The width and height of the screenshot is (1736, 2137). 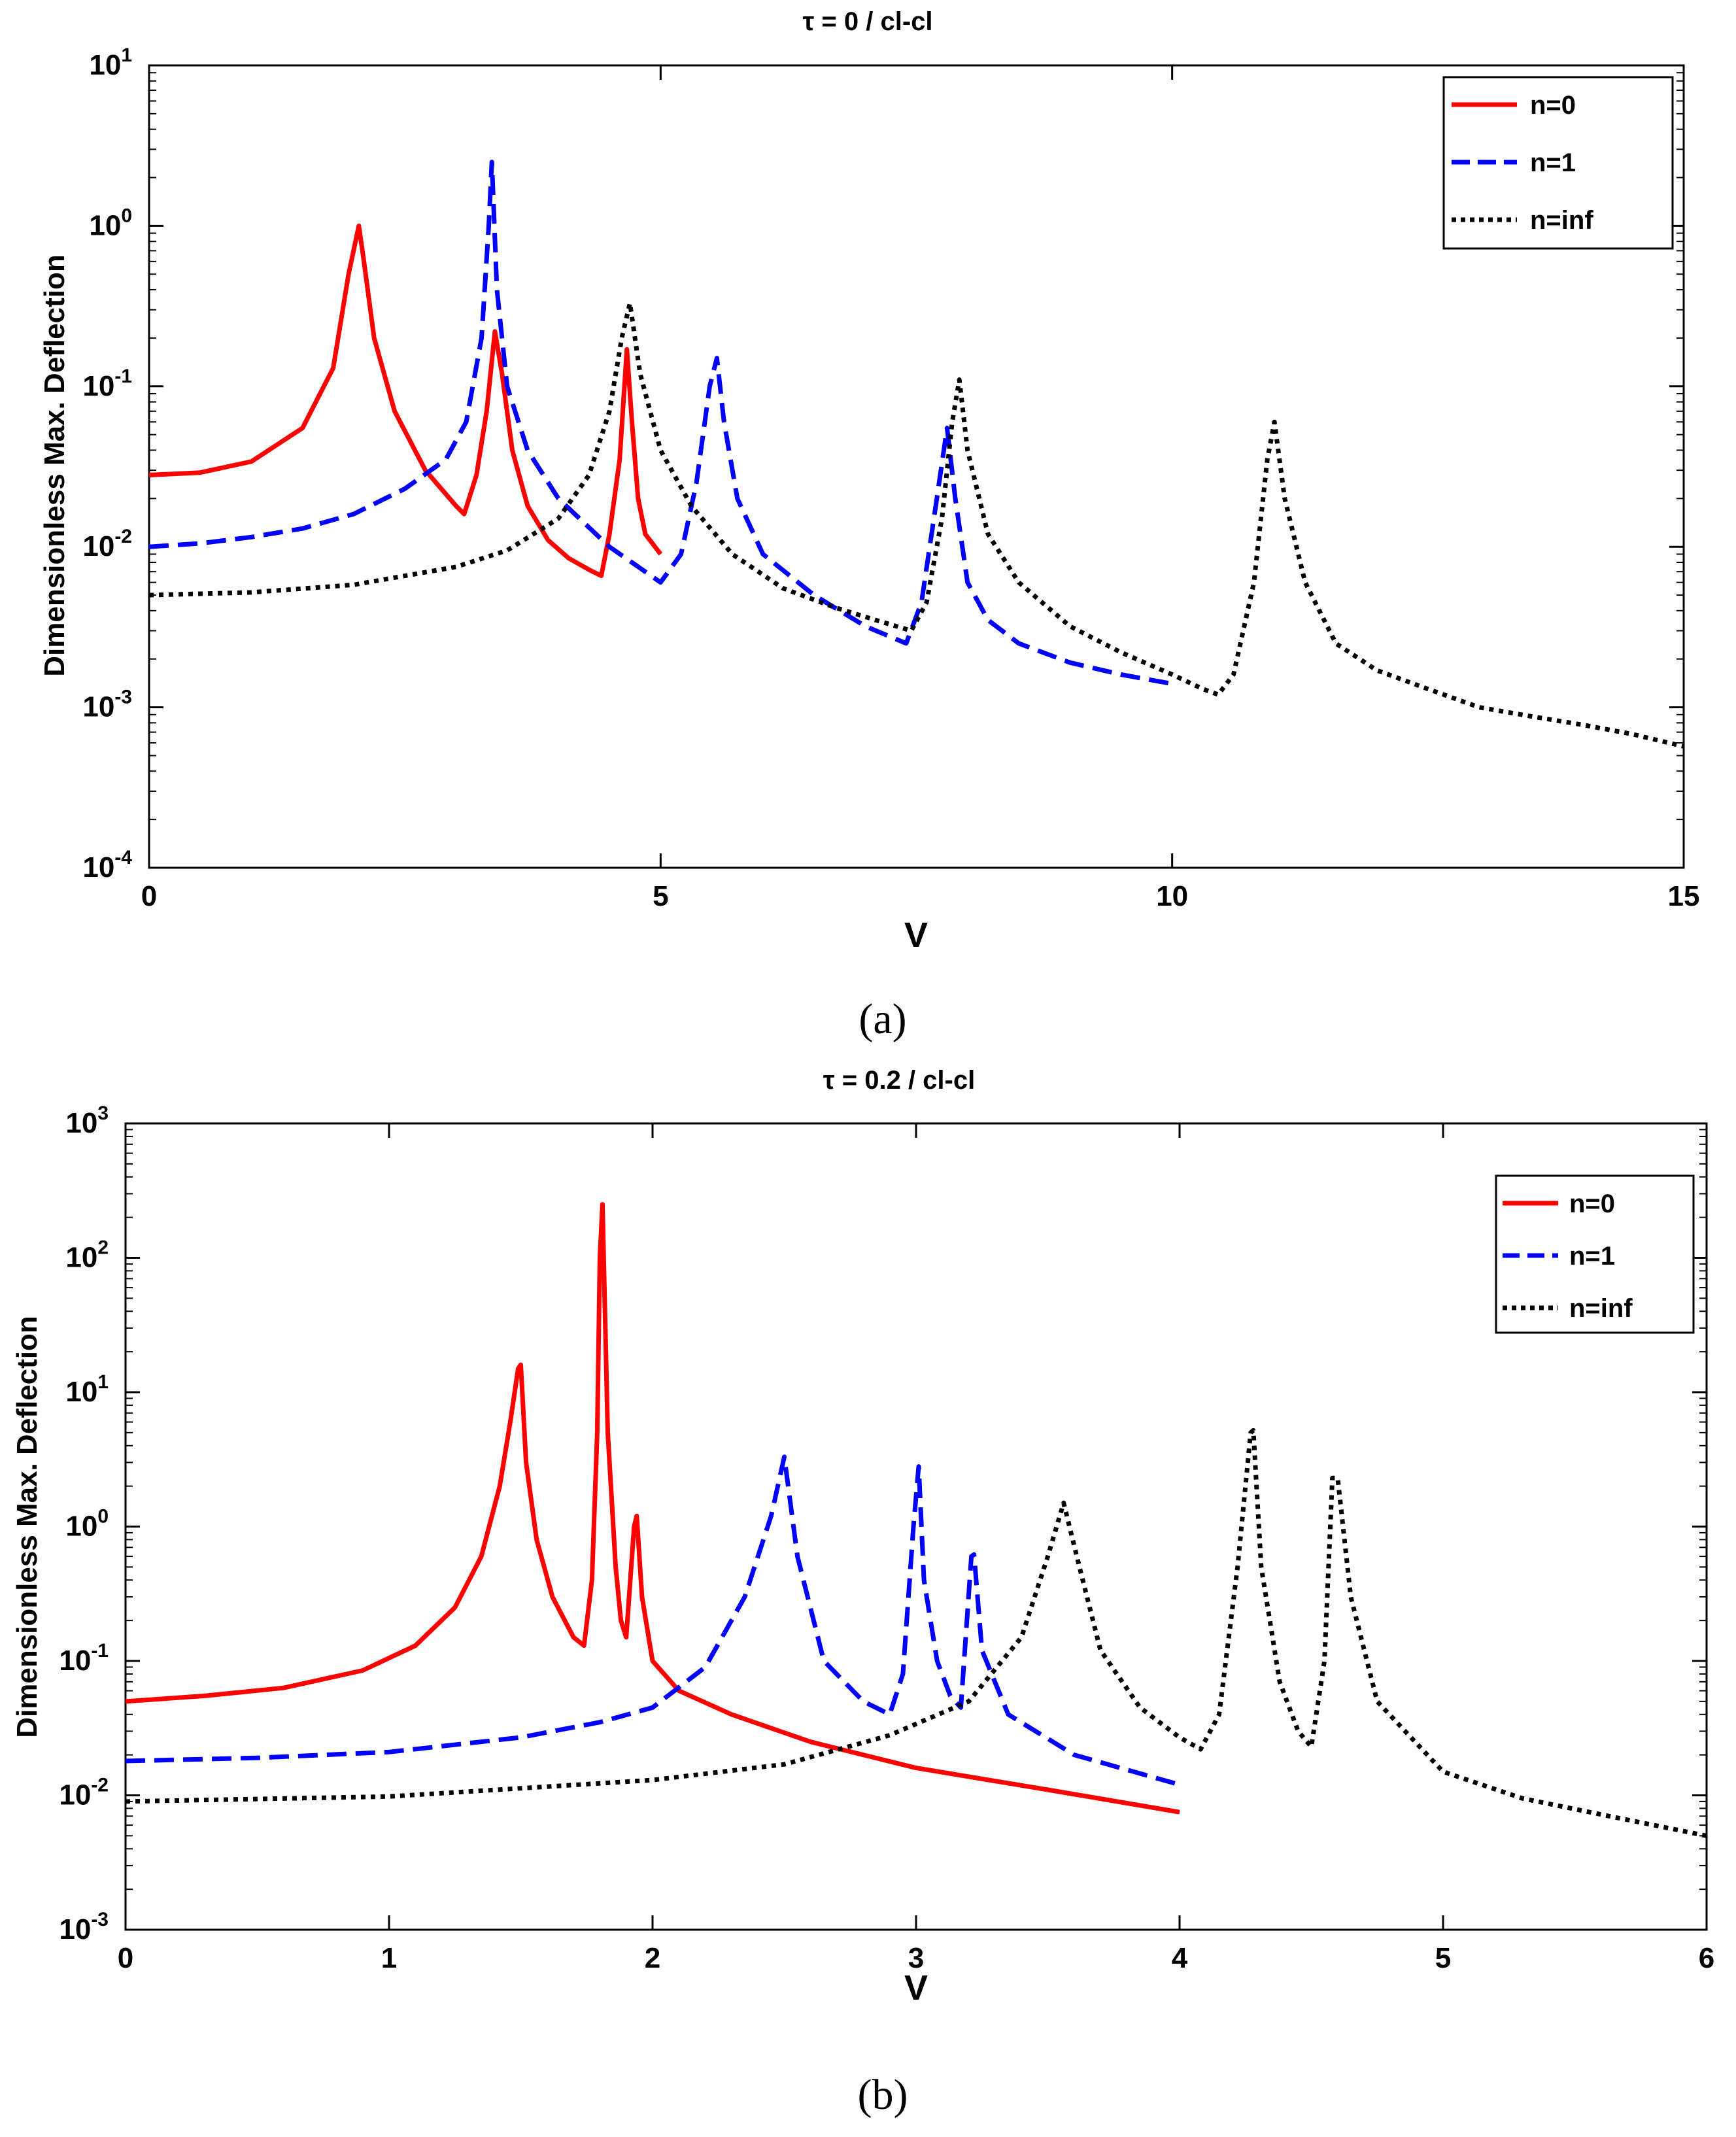 I want to click on x-tick-label: 6, so click(x=1706, y=1958).